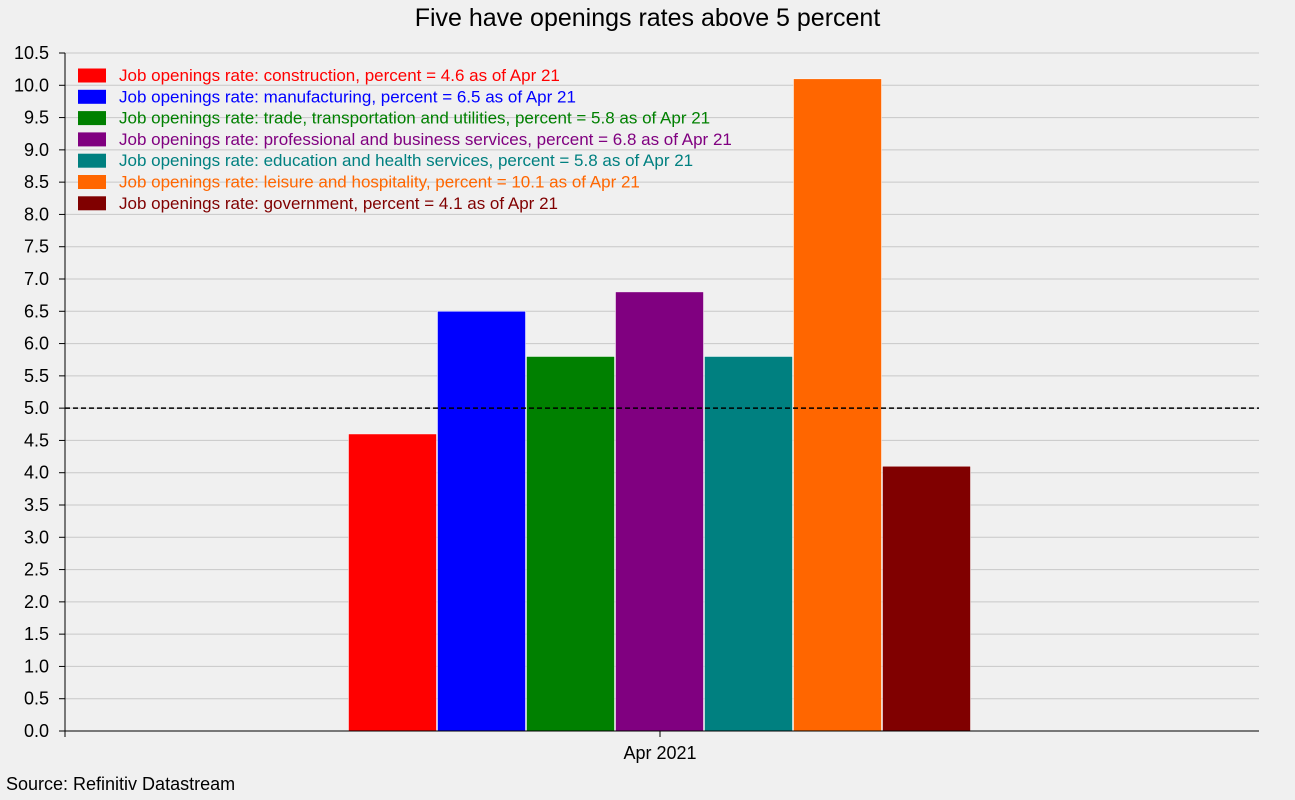  What do you see at coordinates (36, 602) in the screenshot?
I see `y-tick-label: 2.0` at bounding box center [36, 602].